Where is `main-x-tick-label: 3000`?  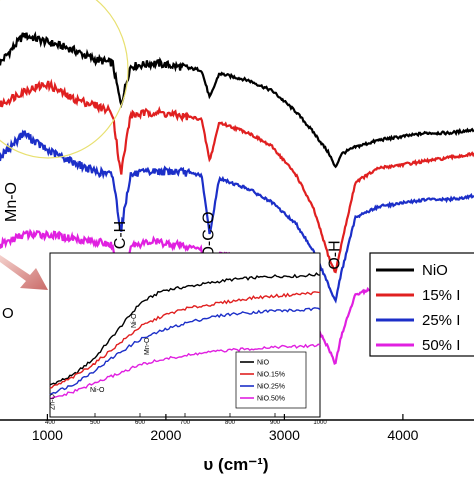 main-x-tick-label: 3000 is located at coordinates (284, 435).